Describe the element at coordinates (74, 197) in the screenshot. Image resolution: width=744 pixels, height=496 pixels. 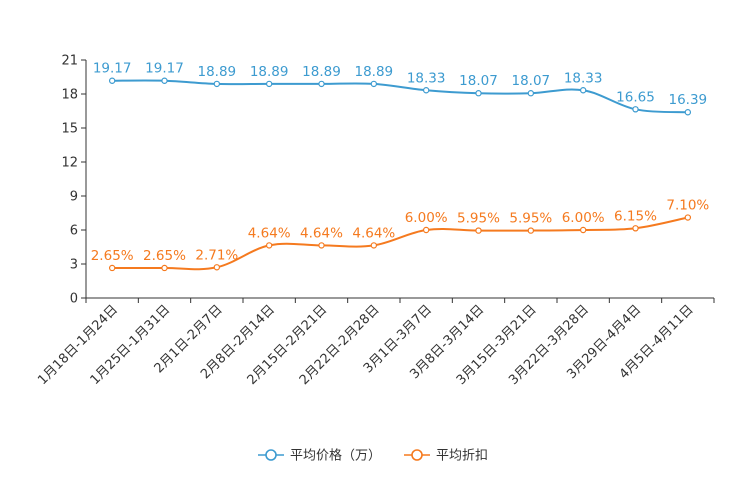
I see `y-tick-label: 9` at that location.